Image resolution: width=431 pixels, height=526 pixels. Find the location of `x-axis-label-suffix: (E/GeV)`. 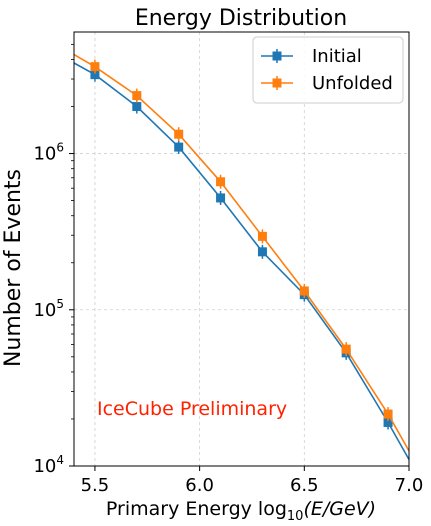

x-axis-label-suffix: (E/GeV) is located at coordinates (339, 509).